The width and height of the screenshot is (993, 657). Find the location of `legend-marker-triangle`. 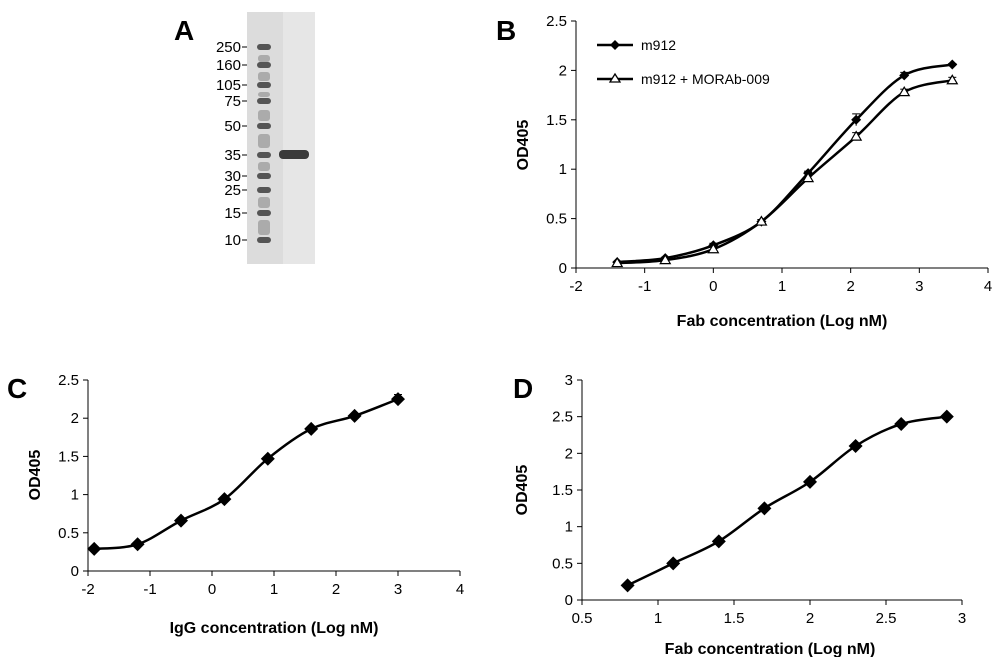

legend-marker-triangle is located at coordinates (615, 77).